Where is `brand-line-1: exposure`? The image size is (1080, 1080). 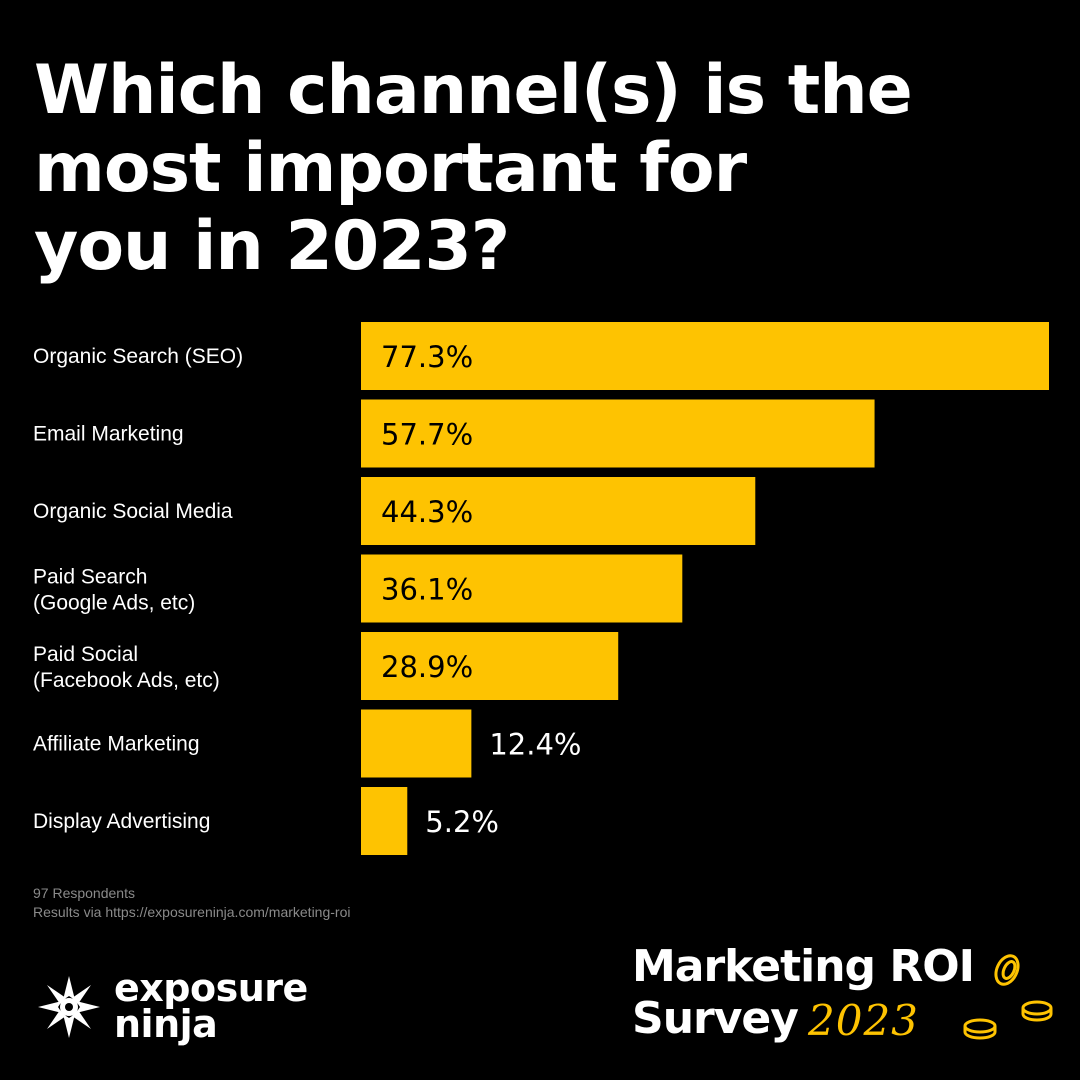
brand-line-1: exposure is located at coordinates (211, 988).